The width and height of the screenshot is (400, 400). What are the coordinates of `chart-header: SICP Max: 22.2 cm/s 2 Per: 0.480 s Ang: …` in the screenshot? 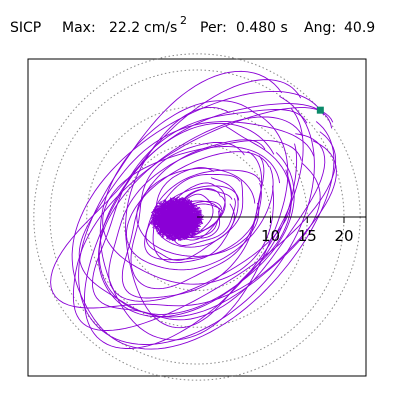 It's located at (192, 25).